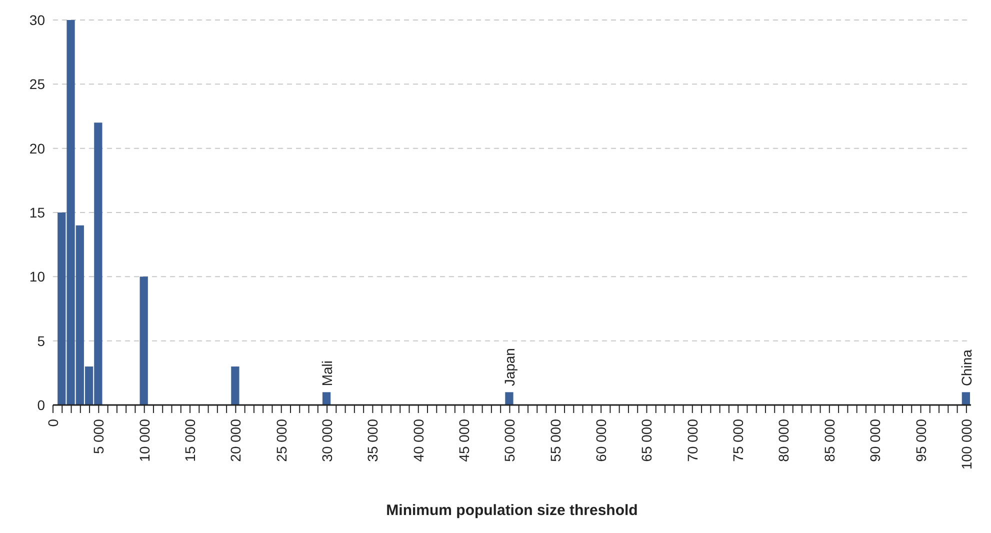  Describe the element at coordinates (920, 440) in the screenshot. I see `x-tick-label: 95 000` at that location.